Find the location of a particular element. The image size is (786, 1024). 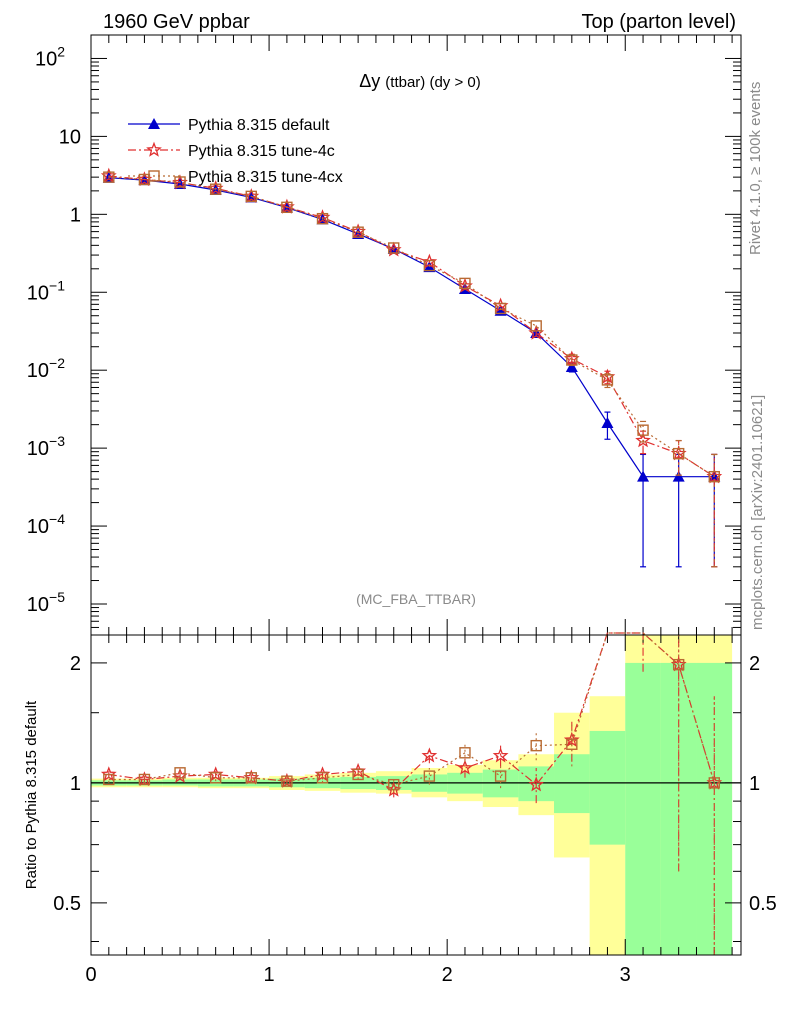

main-ytick-label: 1 is located at coordinates (75, 215).